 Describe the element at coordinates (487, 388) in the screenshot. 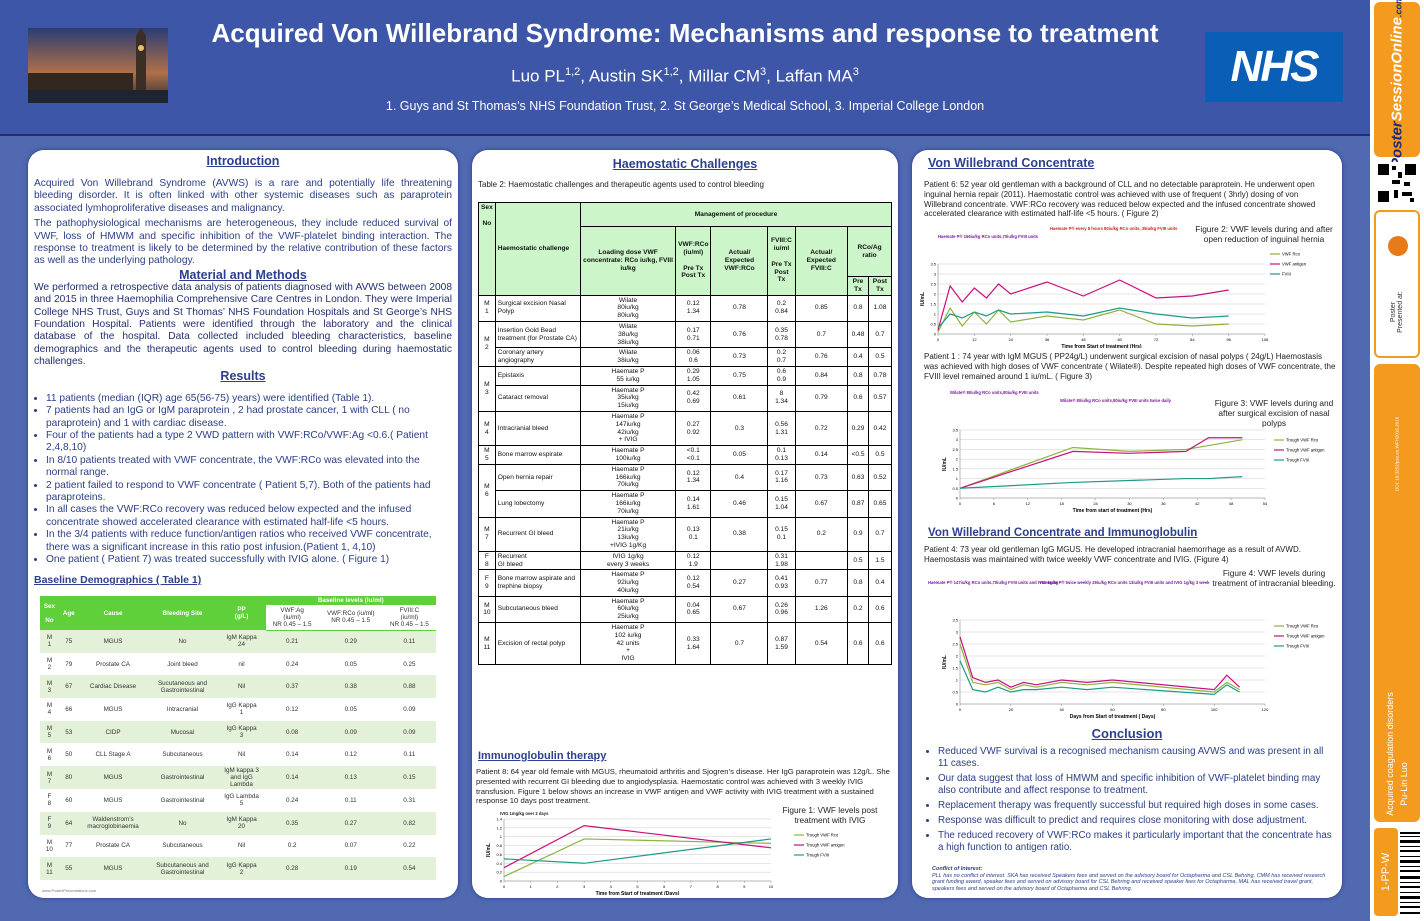

I see `cell: M 3` at that location.